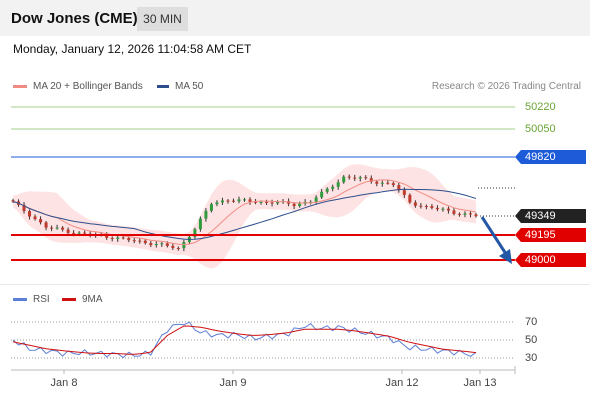 The height and width of the screenshot is (400, 590). What do you see at coordinates (540, 157) in the screenshot?
I see `level-label-49820: 49820` at bounding box center [540, 157].